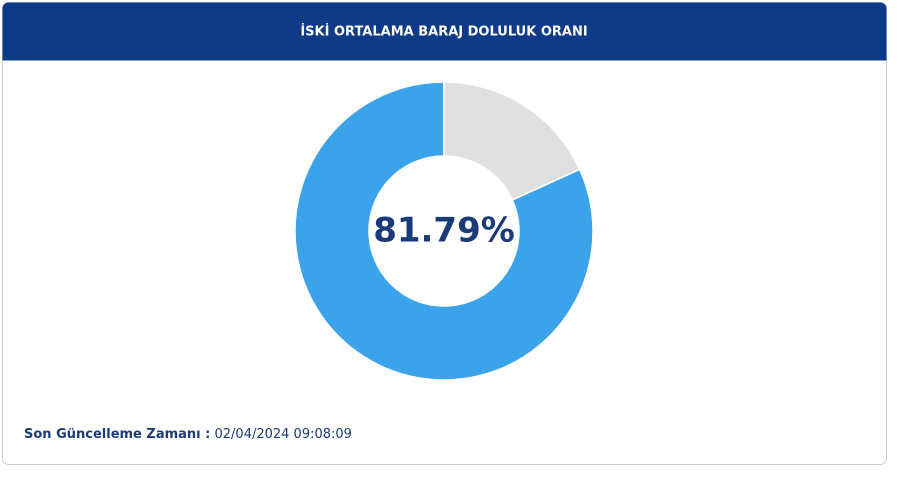  I want to click on donut-segment, so click(512, 141).